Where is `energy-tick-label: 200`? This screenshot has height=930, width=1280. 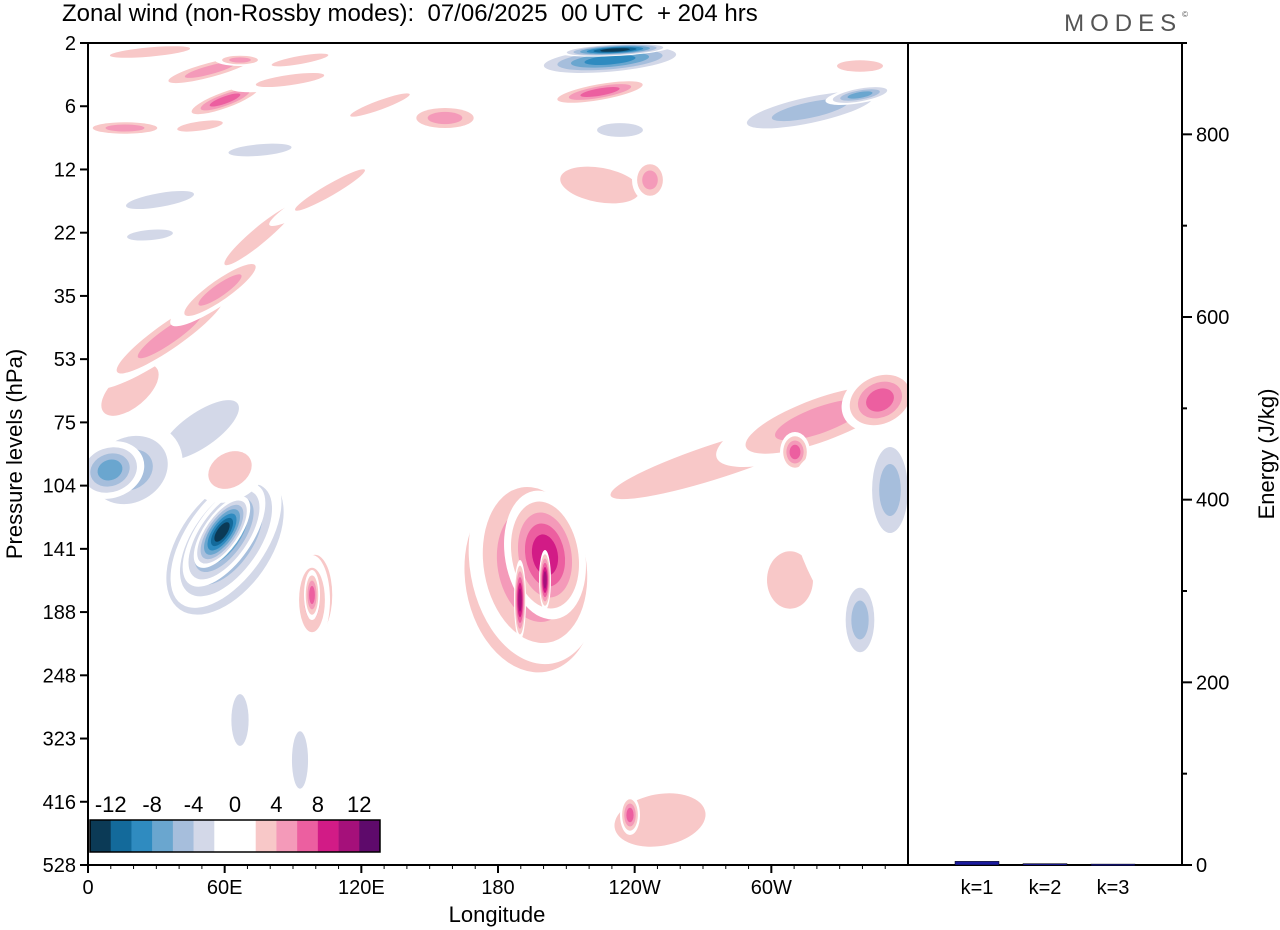
energy-tick-label: 200 is located at coordinates (1212, 683).